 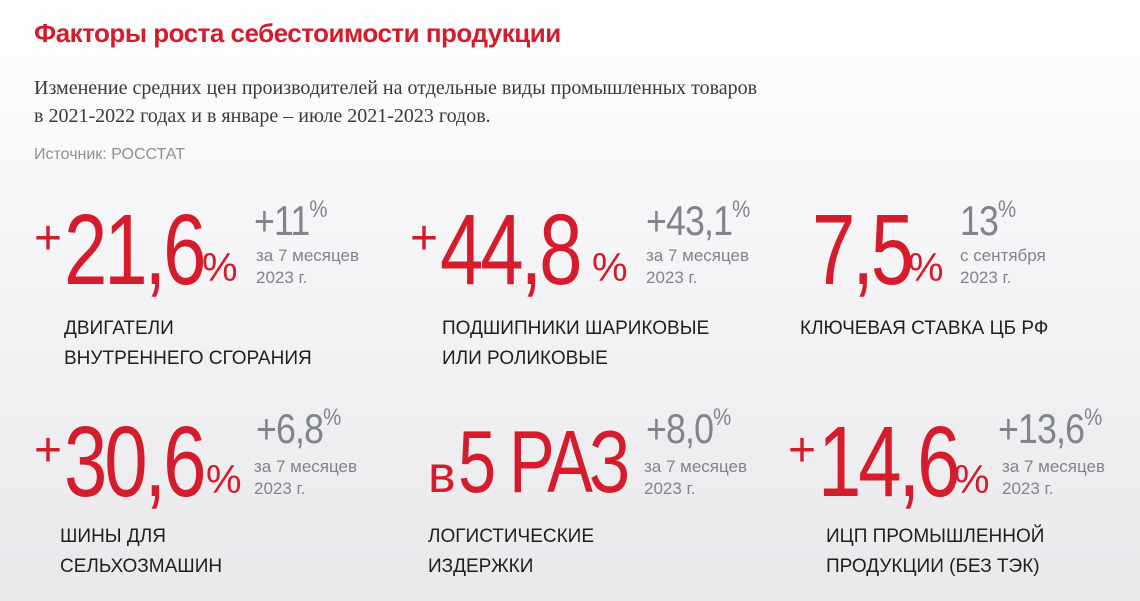 What do you see at coordinates (576, 343) in the screenshot?
I see `card-label: ПОДШИПНИКИ ШАРИКОВЫЕ ИЛИ РОЛИКОВЫЕ` at bounding box center [576, 343].